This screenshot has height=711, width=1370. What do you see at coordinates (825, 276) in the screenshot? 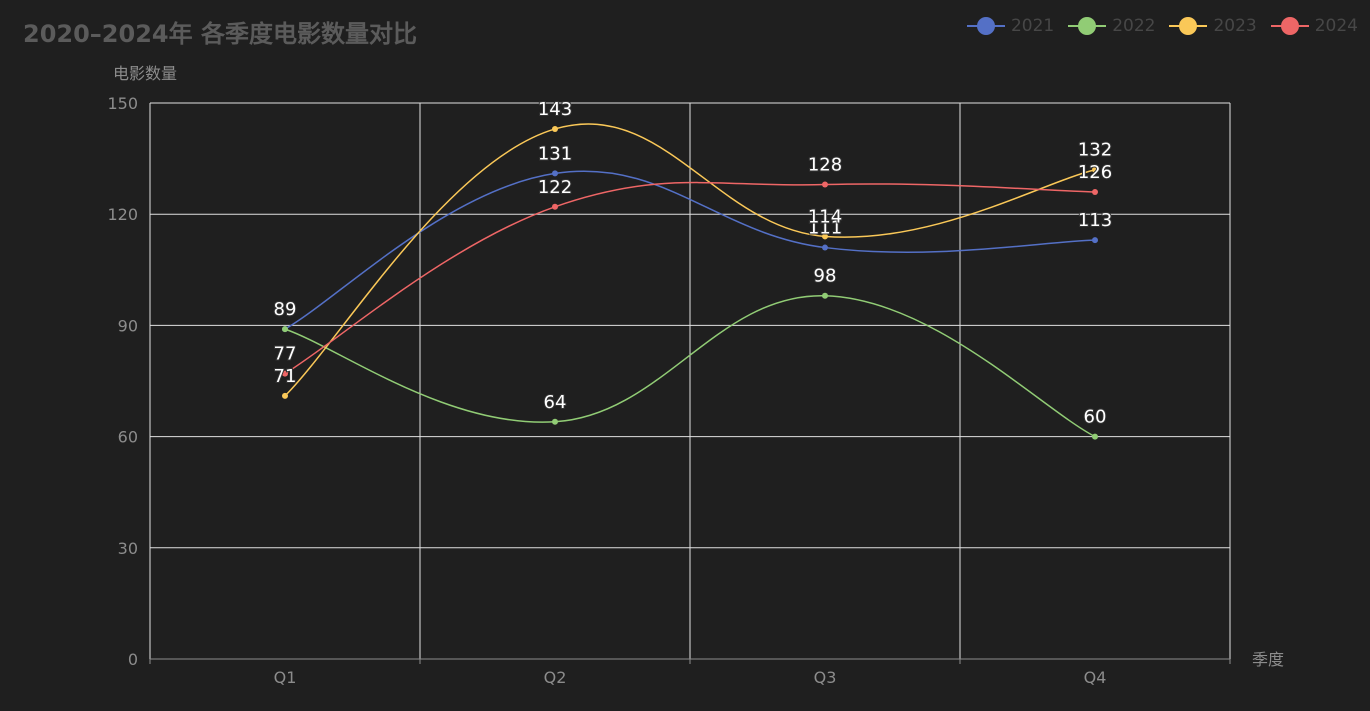
I see `data-label: 98` at bounding box center [825, 276].